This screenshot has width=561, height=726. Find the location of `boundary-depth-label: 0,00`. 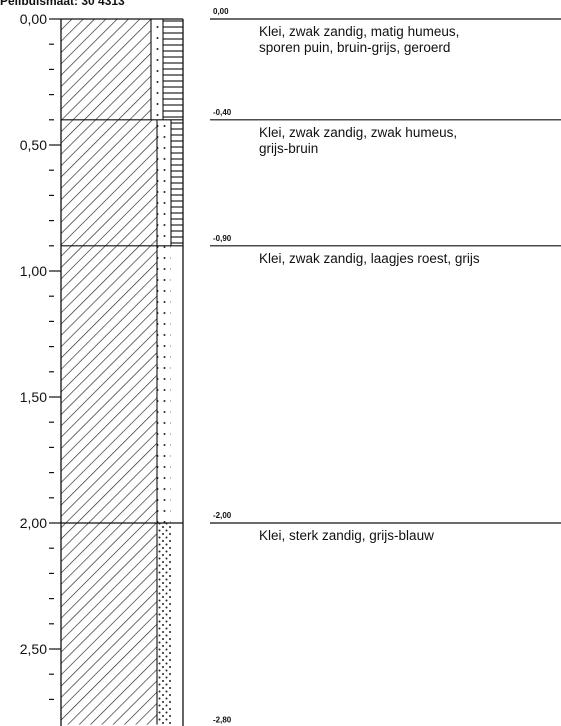

boundary-depth-label: 0,00 is located at coordinates (221, 11).